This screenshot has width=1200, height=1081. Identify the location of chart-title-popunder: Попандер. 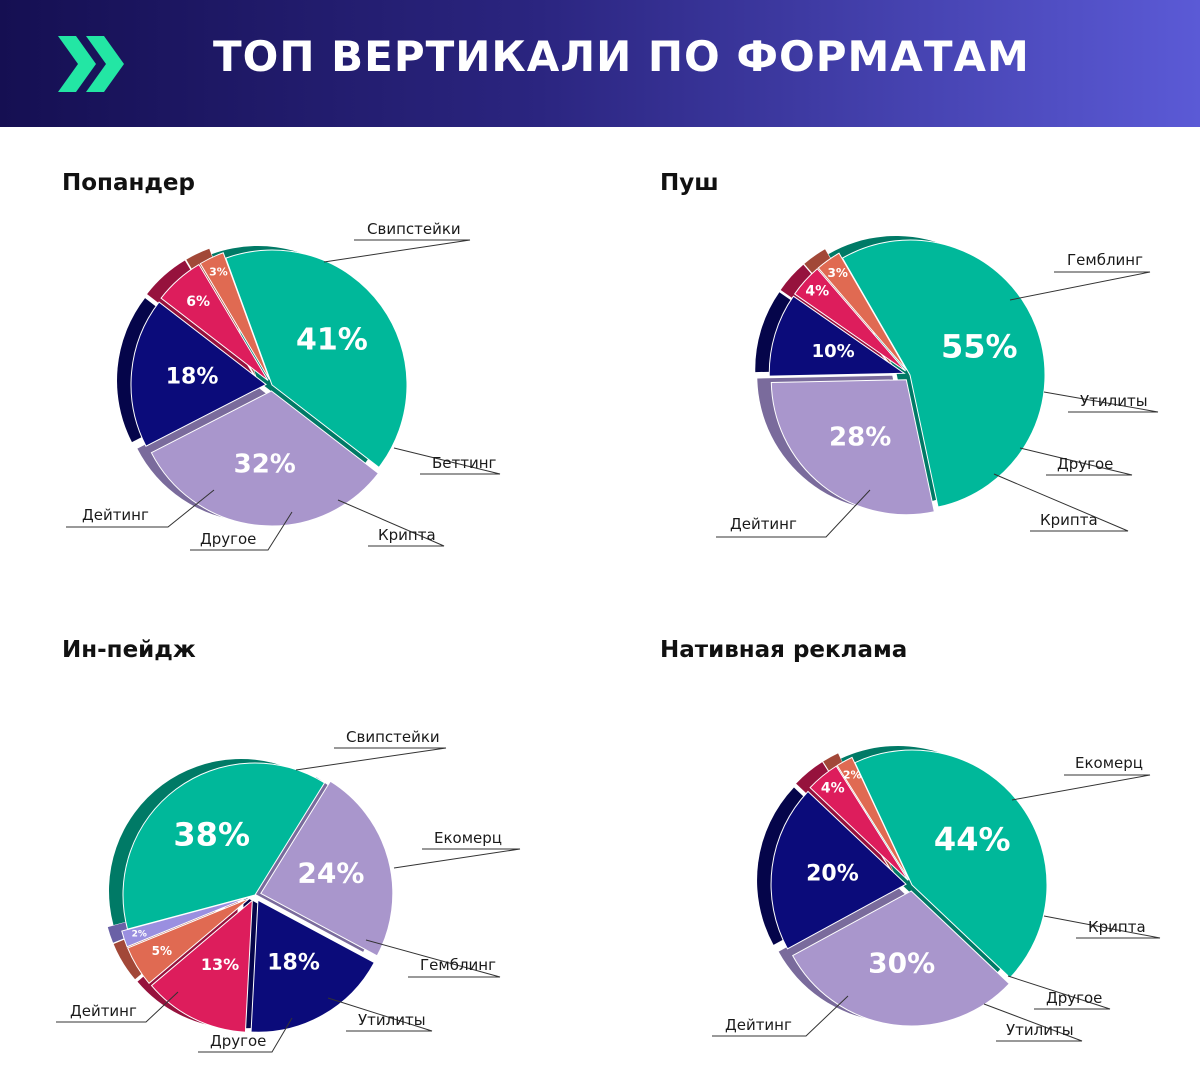
(128, 183).